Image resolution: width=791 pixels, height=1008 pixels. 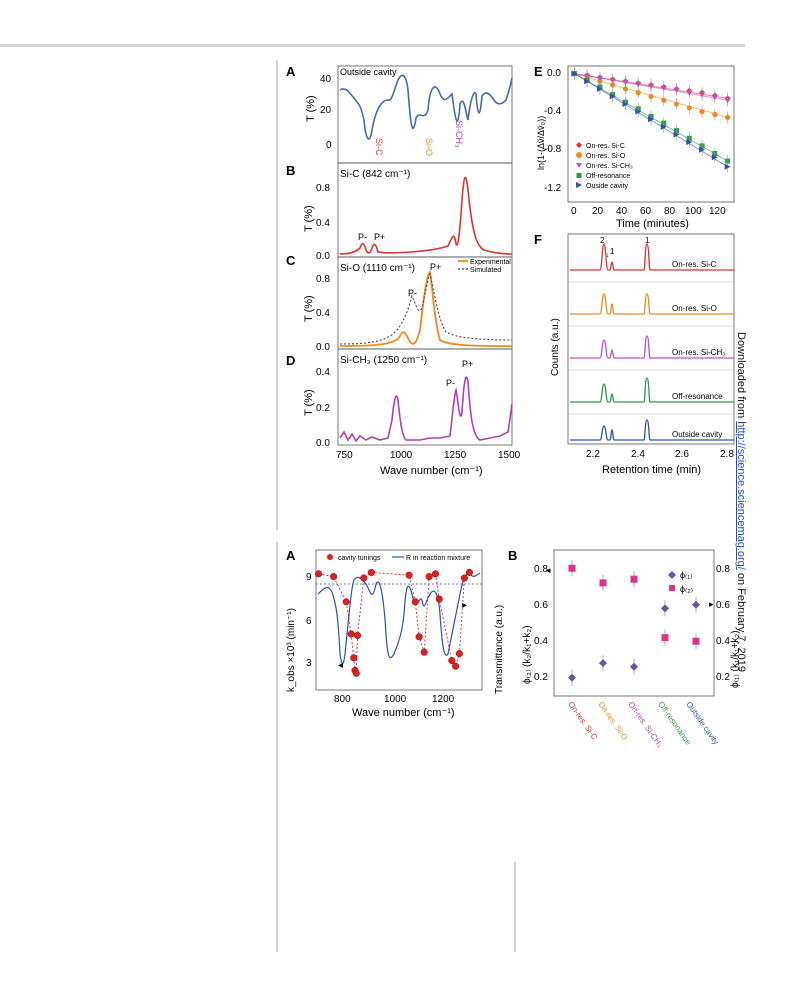 I want to click on x-axis-label: Time (minutes), so click(x=652, y=224).